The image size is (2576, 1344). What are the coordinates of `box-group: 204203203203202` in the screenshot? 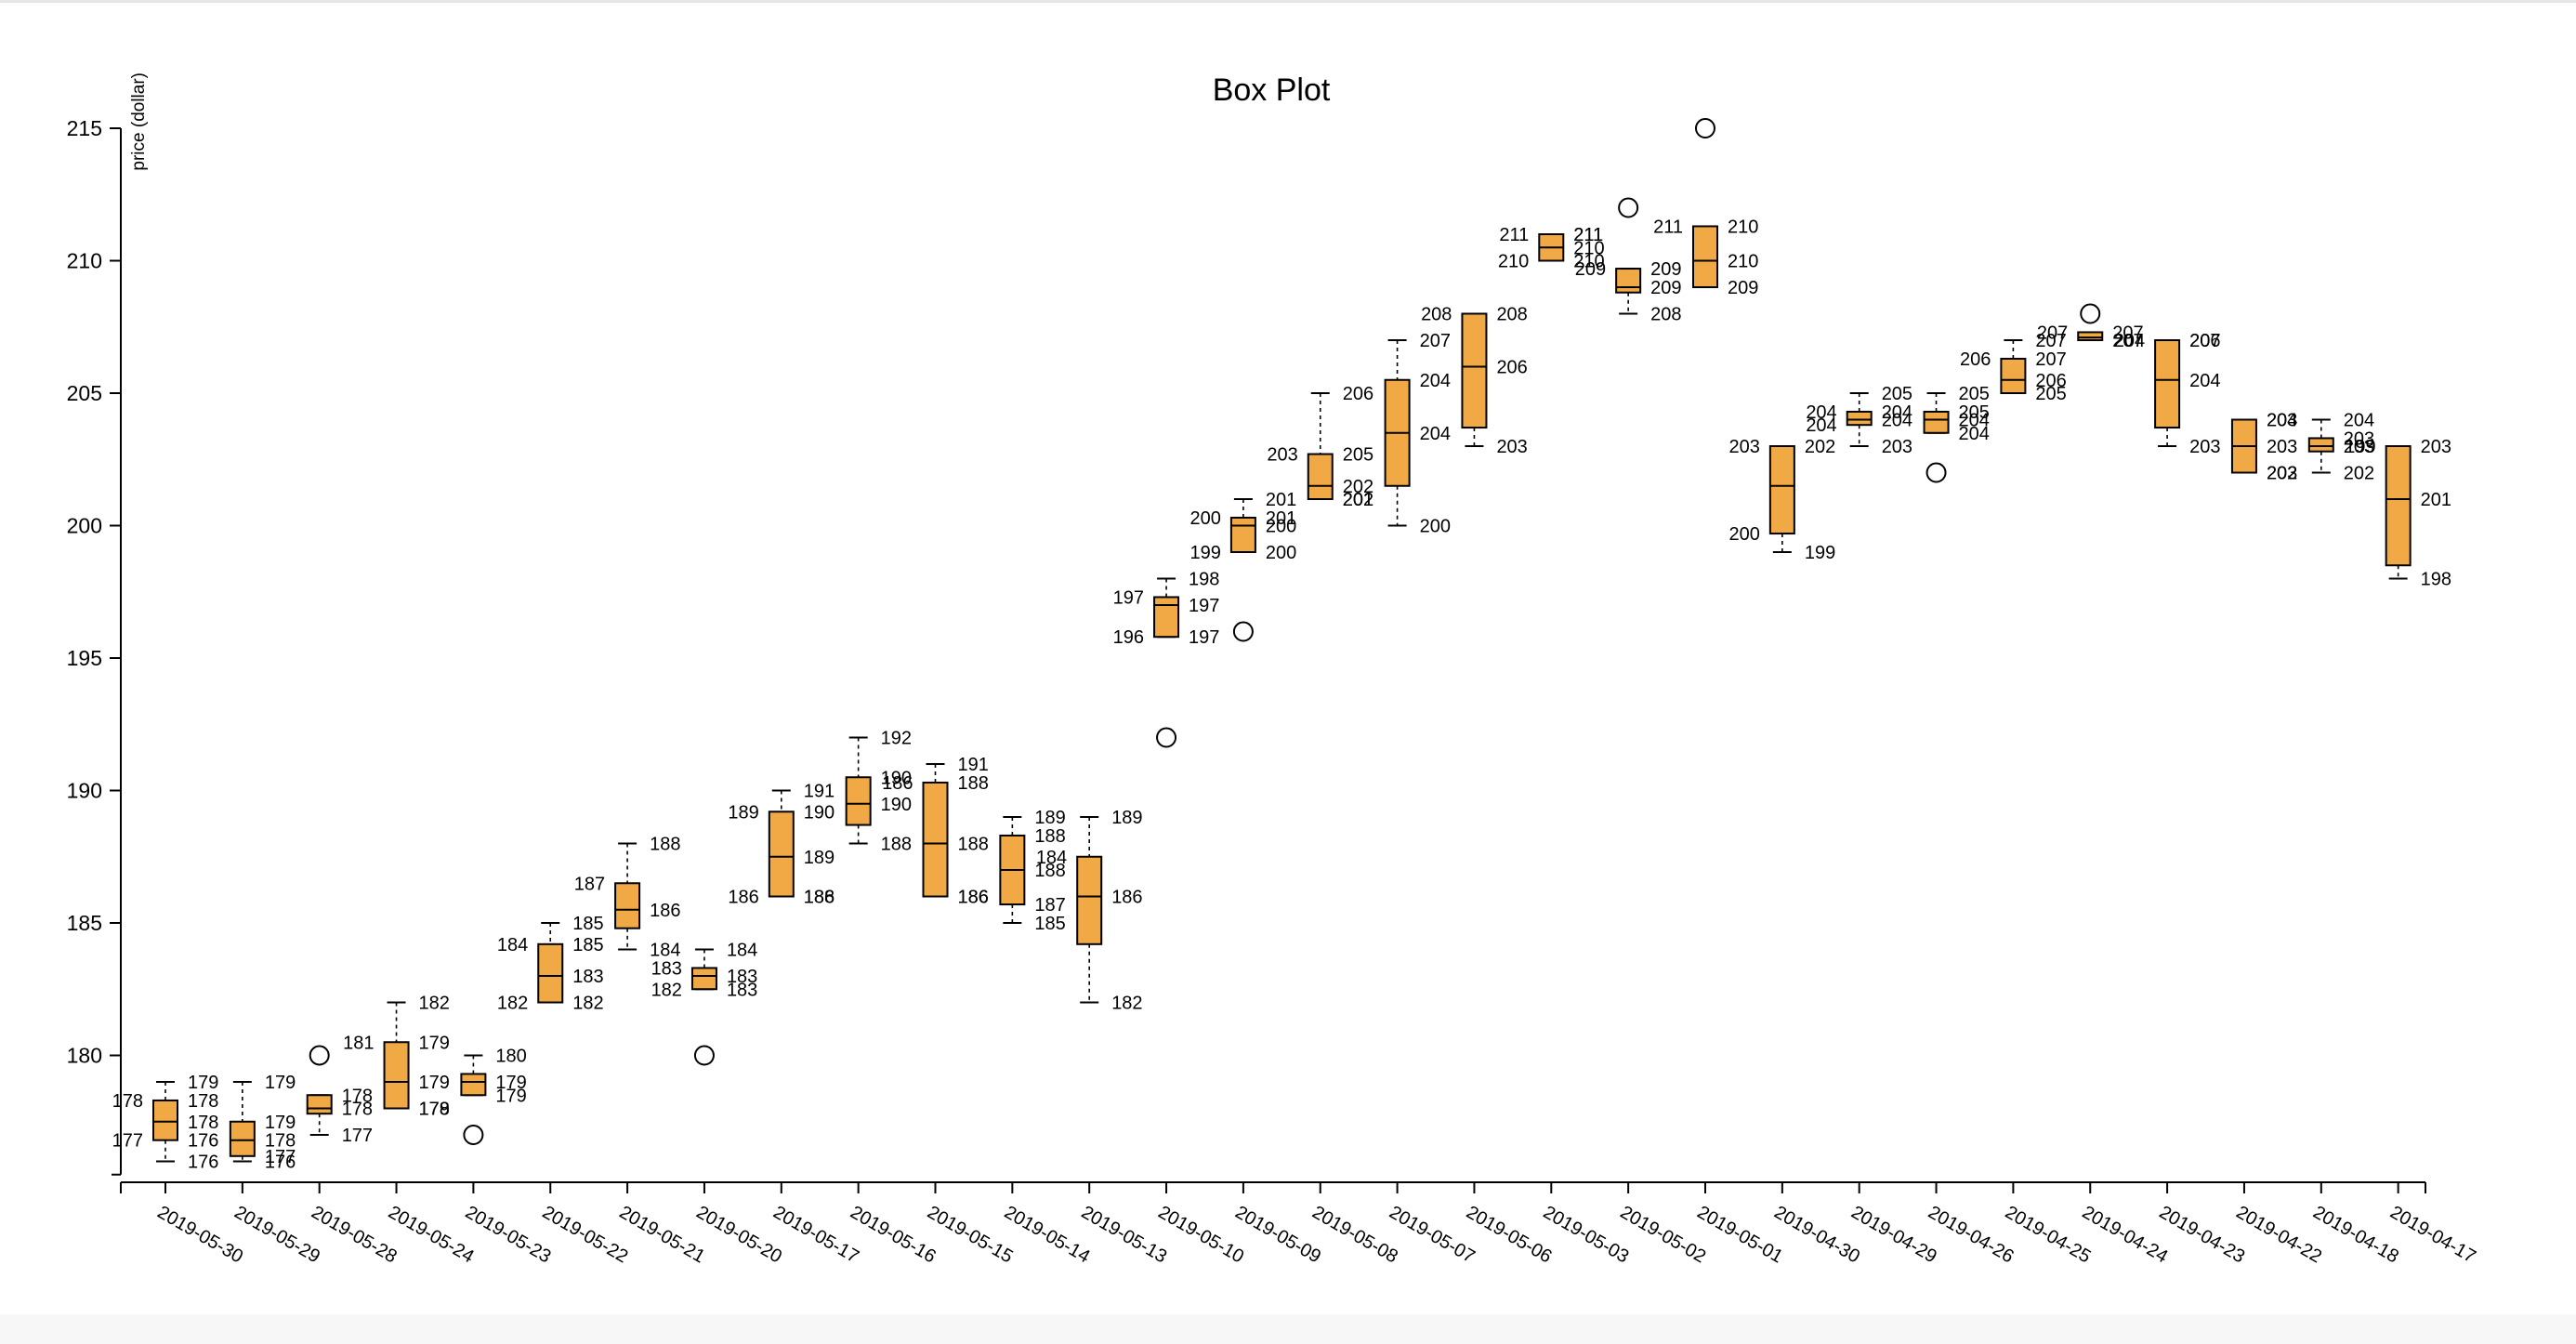 It's located at (2264, 448).